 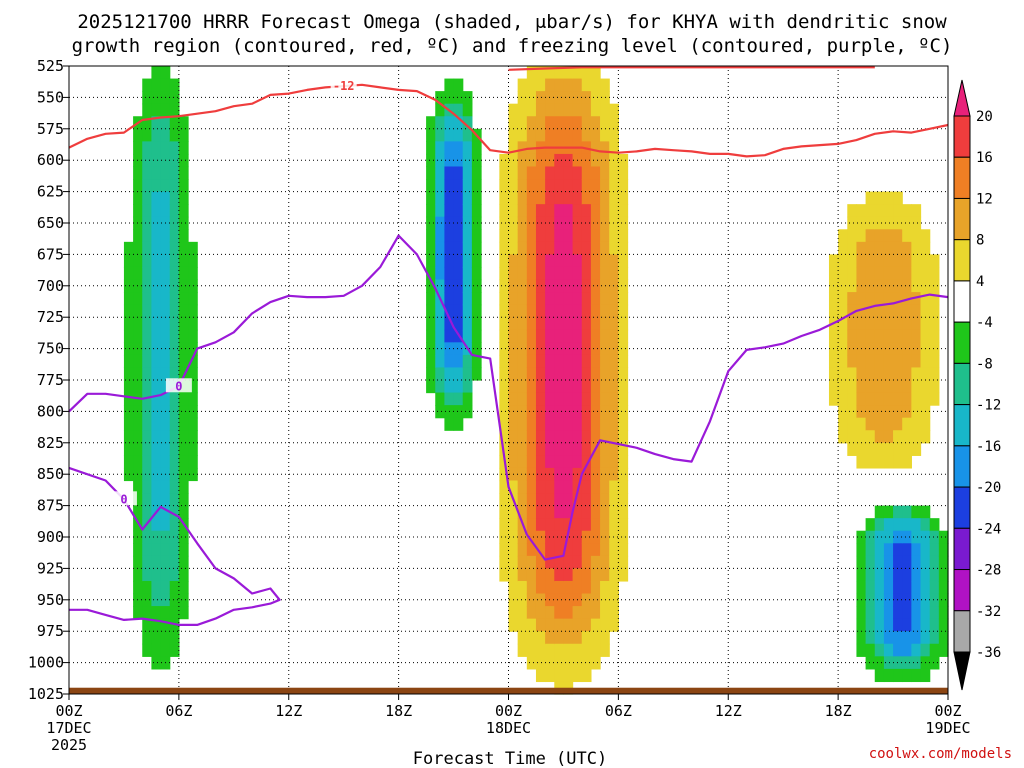 What do you see at coordinates (984, 117) in the screenshot?
I see `colorbar-label: 20` at bounding box center [984, 117].